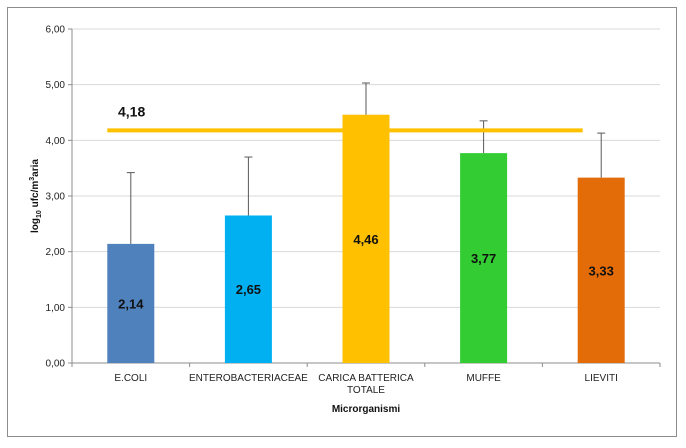  I want to click on x-tick-label: LIEVITI, so click(601, 378).